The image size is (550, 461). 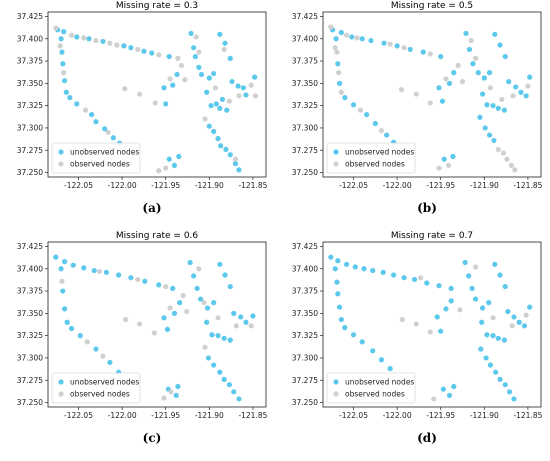 I want to click on legend-marker-observed, so click(x=336, y=164).